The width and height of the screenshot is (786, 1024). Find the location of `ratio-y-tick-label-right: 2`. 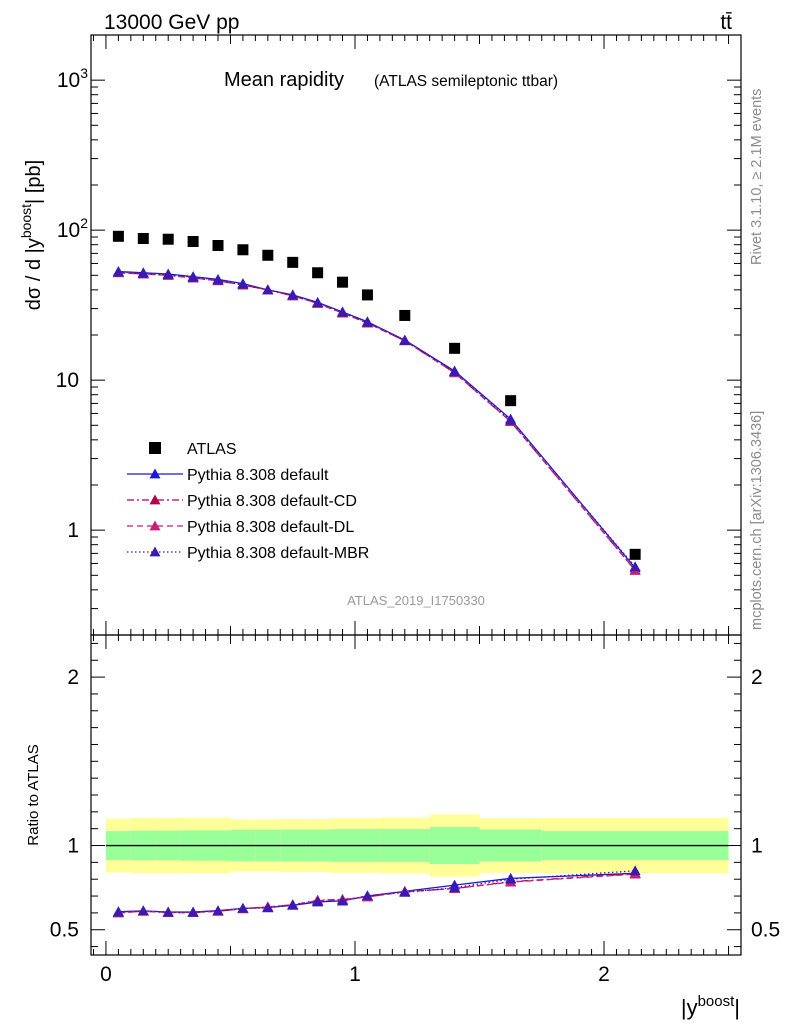

ratio-y-tick-label-right: 2 is located at coordinates (757, 677).